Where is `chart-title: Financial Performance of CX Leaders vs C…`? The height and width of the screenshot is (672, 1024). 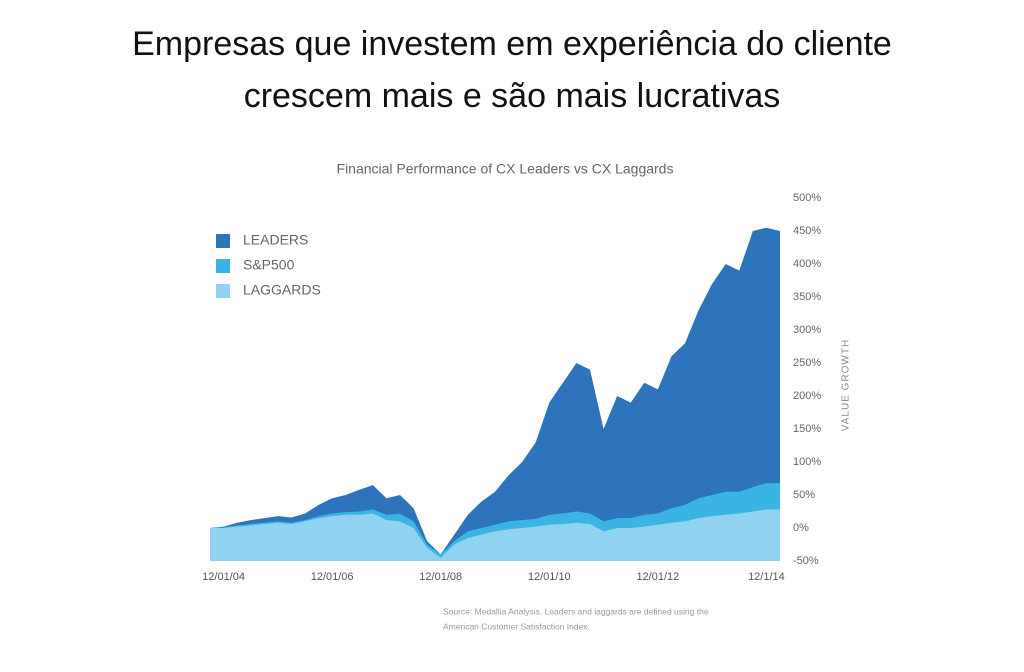 chart-title: Financial Performance of CX Leaders vs C… is located at coordinates (505, 169).